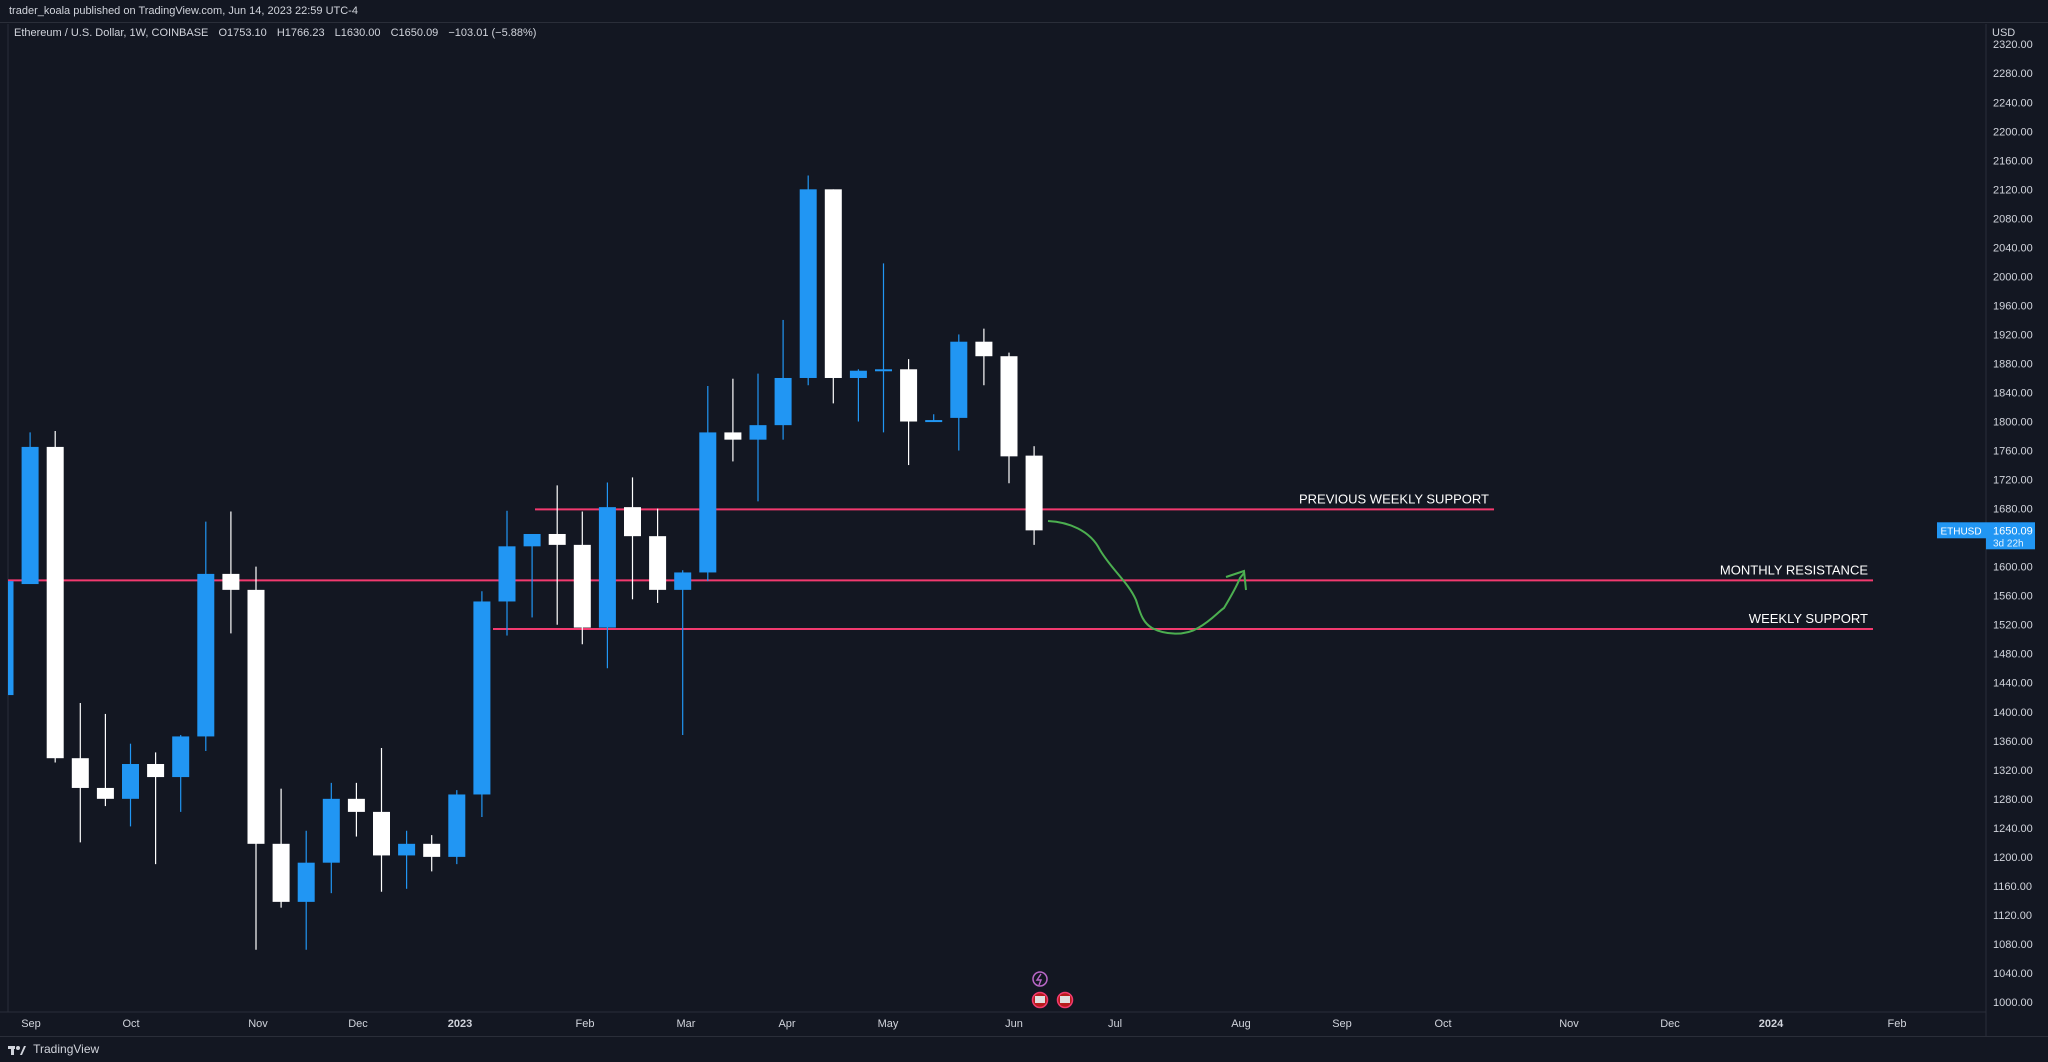 The image size is (2048, 1062). Describe the element at coordinates (358, 1024) in the screenshot. I see `time-tick-label: Dec` at that location.